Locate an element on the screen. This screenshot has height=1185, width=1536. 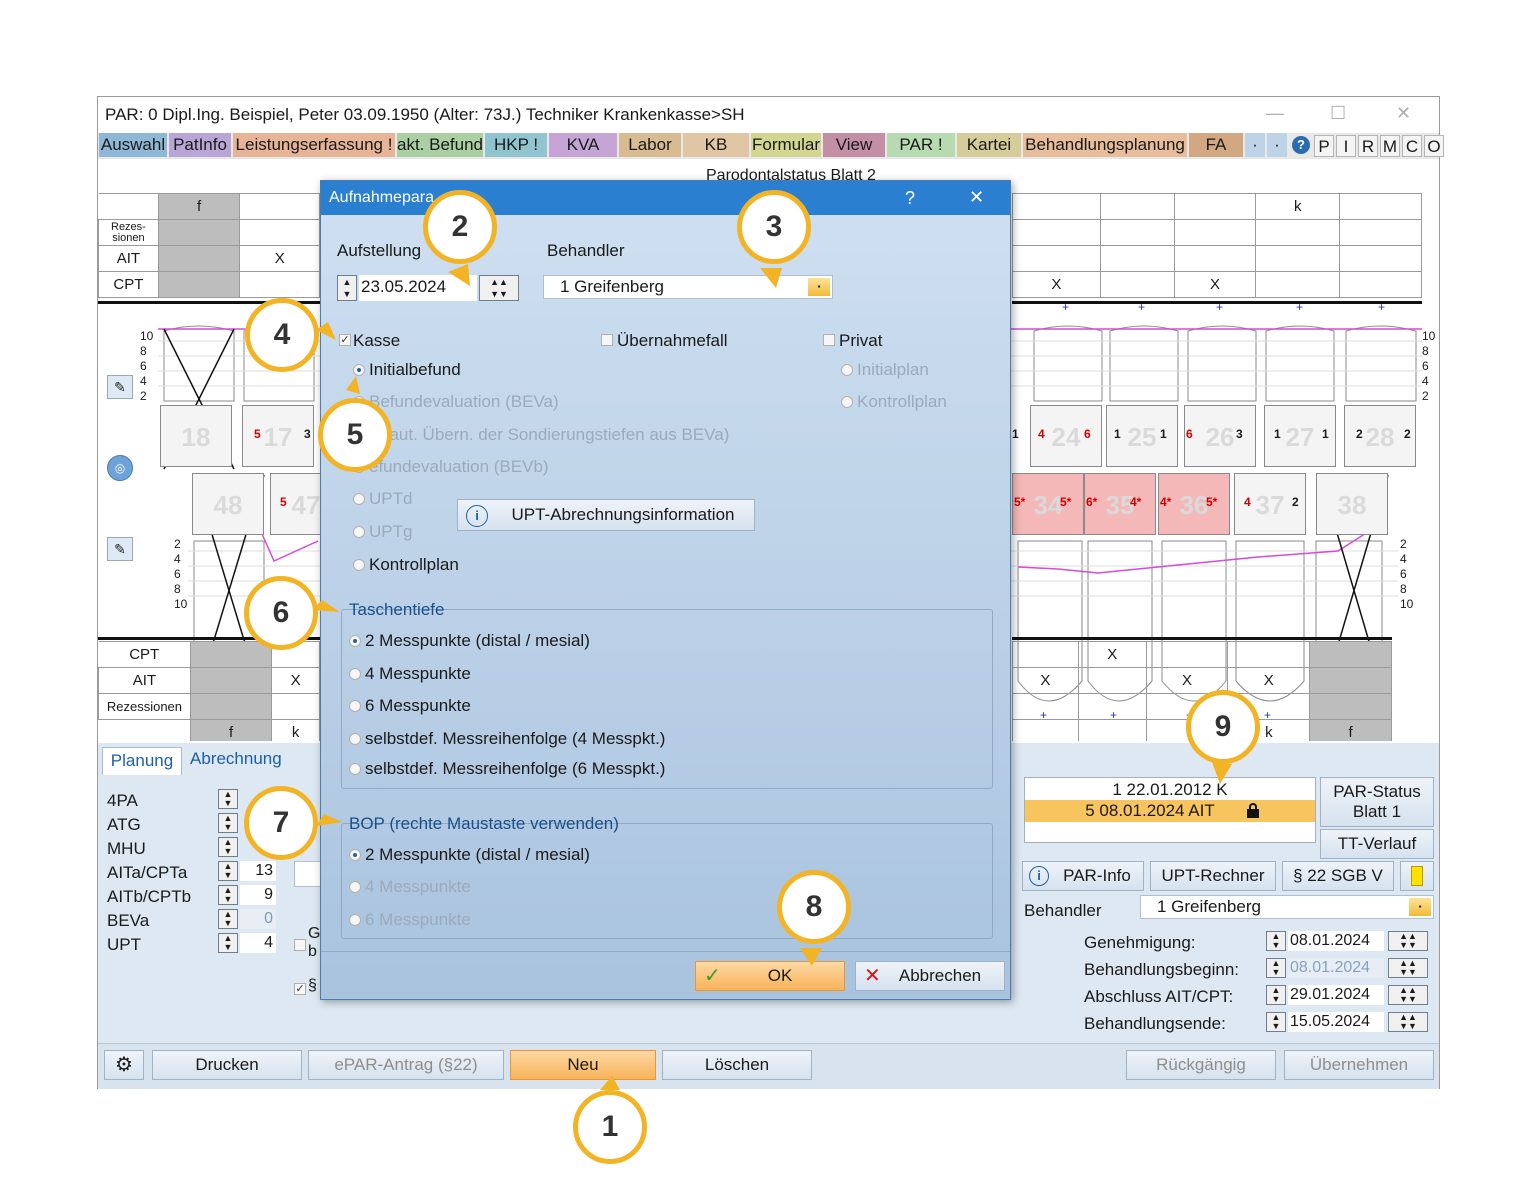
upt-abrechnungsinfo-button: i UPT-Abrechnungsinformation is located at coordinates (606, 515).